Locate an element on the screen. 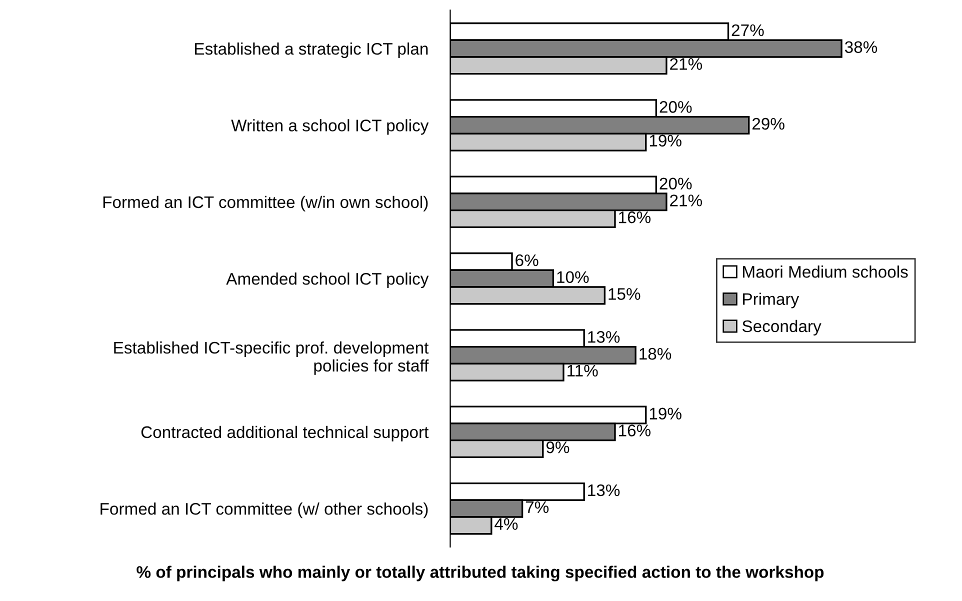 The image size is (962, 601). data-label: 18% is located at coordinates (656, 354).